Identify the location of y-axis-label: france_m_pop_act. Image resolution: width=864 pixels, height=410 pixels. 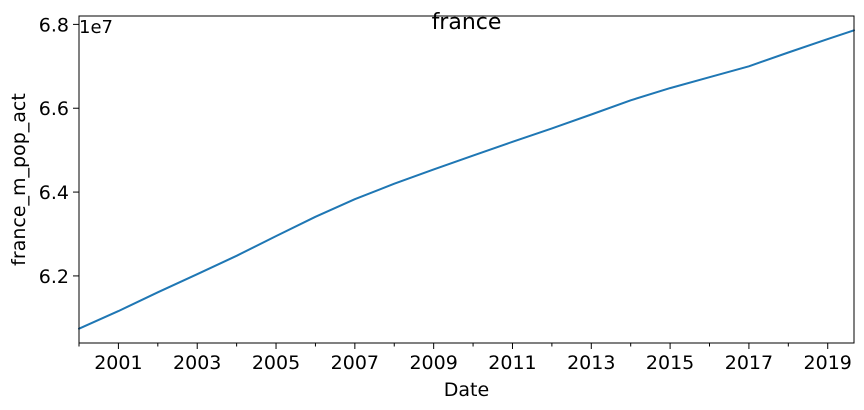
(19, 179).